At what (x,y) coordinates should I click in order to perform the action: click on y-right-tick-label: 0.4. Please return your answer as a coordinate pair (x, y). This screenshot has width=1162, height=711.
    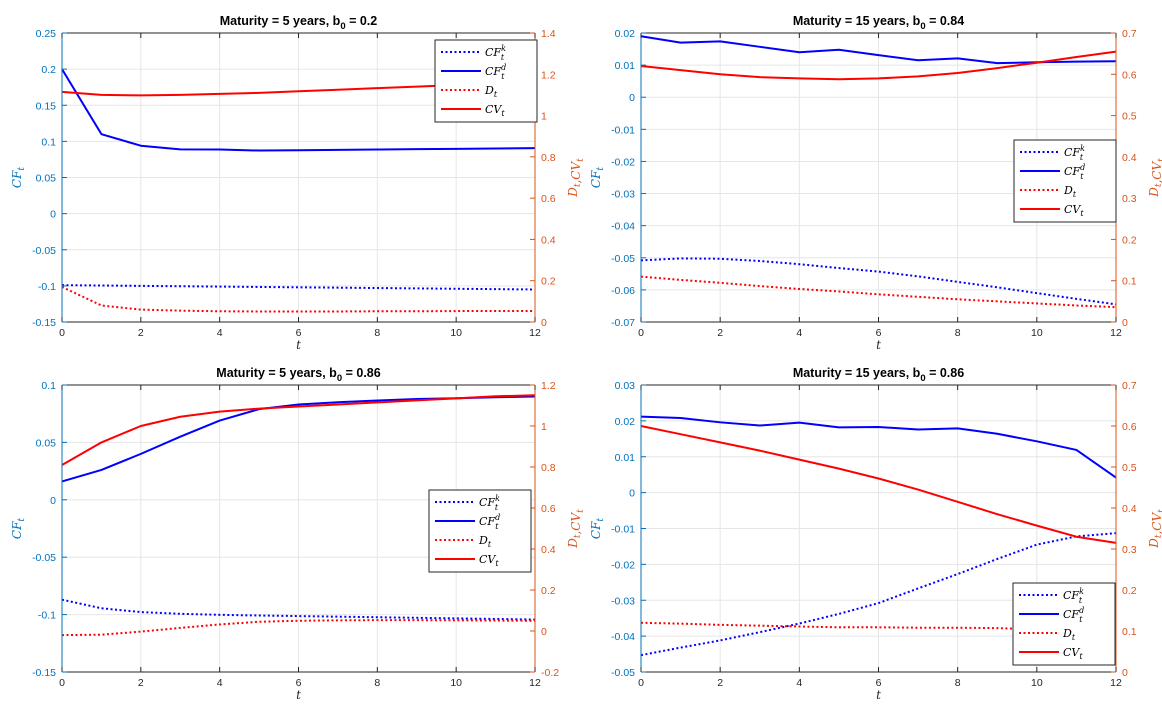
    Looking at the image, I should click on (1129, 509).